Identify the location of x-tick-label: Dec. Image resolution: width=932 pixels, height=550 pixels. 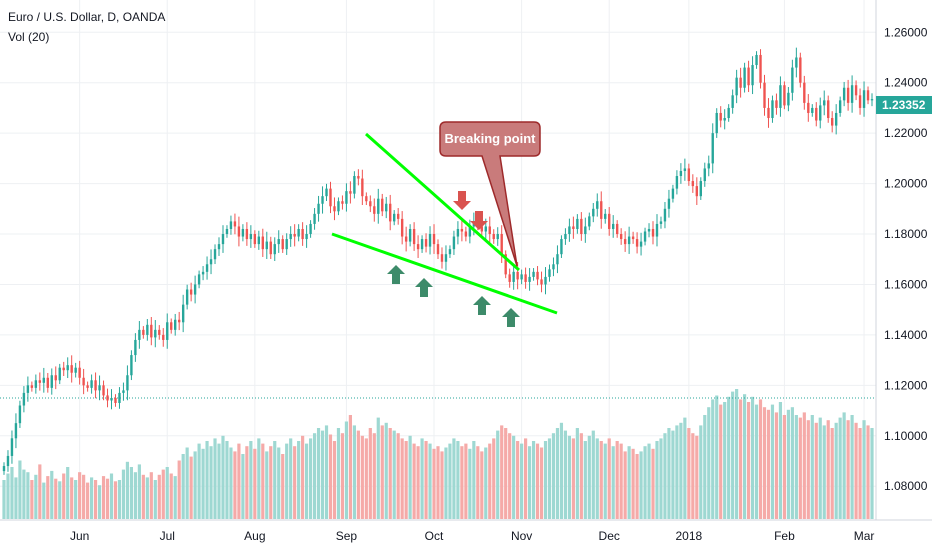
(609, 536).